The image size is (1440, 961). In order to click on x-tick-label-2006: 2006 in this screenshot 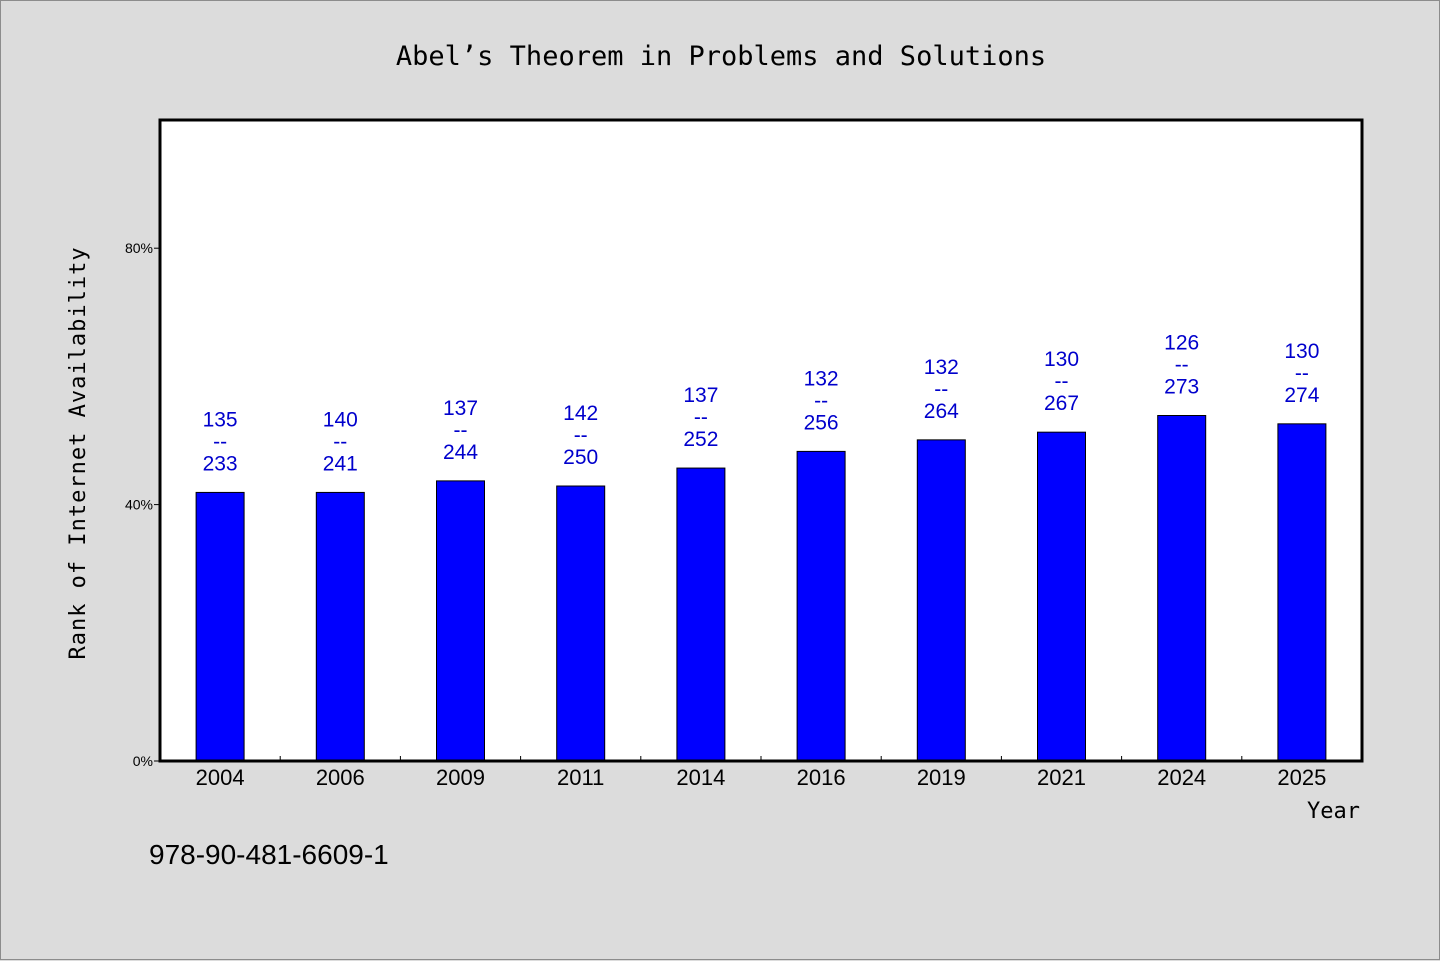, I will do `click(340, 777)`.